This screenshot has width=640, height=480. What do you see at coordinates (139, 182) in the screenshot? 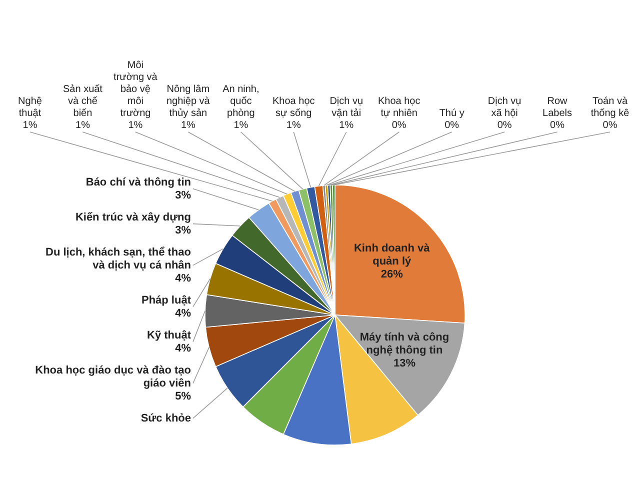
I see `slice-label: Báo chí và thông tin` at bounding box center [139, 182].